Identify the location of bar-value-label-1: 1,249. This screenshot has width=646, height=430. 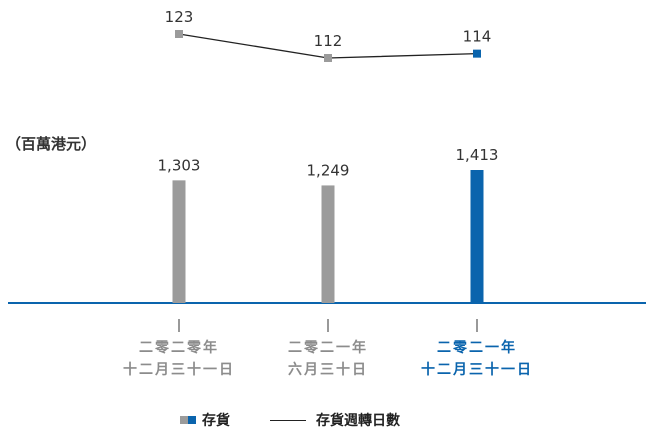
(328, 170).